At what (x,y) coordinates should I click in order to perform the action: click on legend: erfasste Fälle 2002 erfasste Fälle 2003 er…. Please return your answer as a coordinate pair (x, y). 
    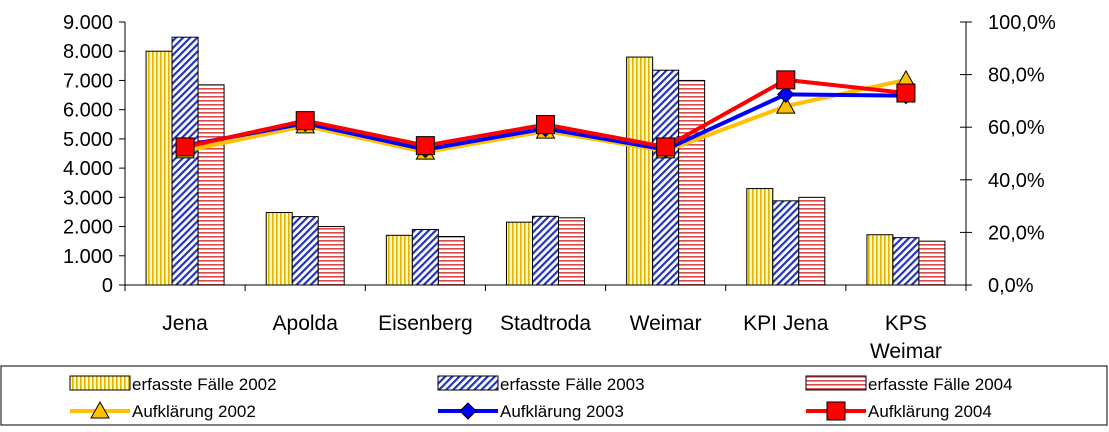
    Looking at the image, I should click on (554, 395).